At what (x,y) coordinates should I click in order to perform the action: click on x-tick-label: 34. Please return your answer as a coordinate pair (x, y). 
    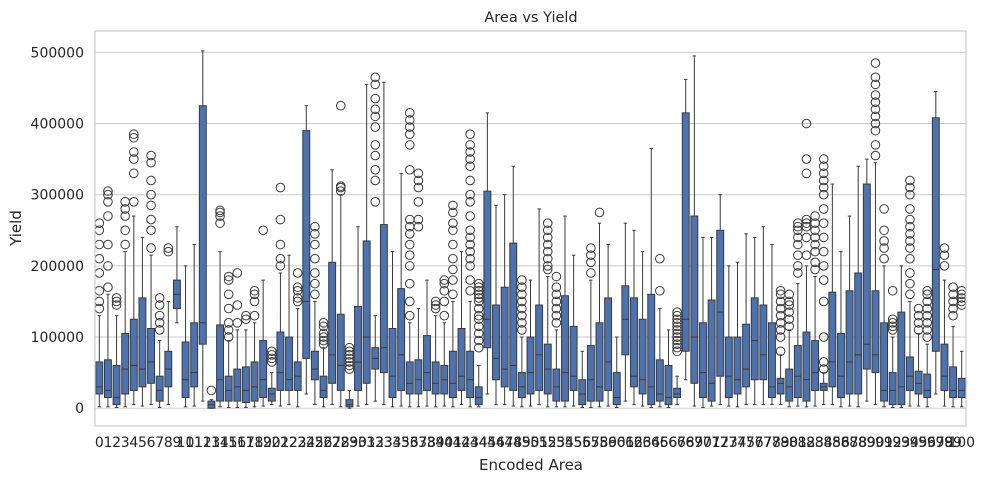
    Looking at the image, I should click on (393, 443).